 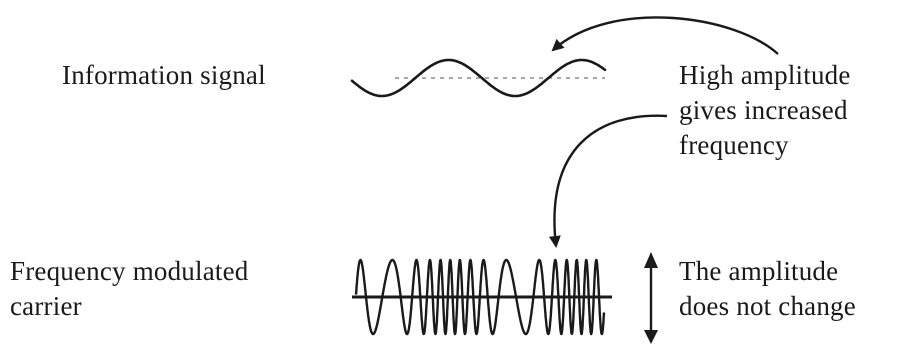 What do you see at coordinates (164, 75) in the screenshot?
I see `information-signal-label: Information signal` at bounding box center [164, 75].